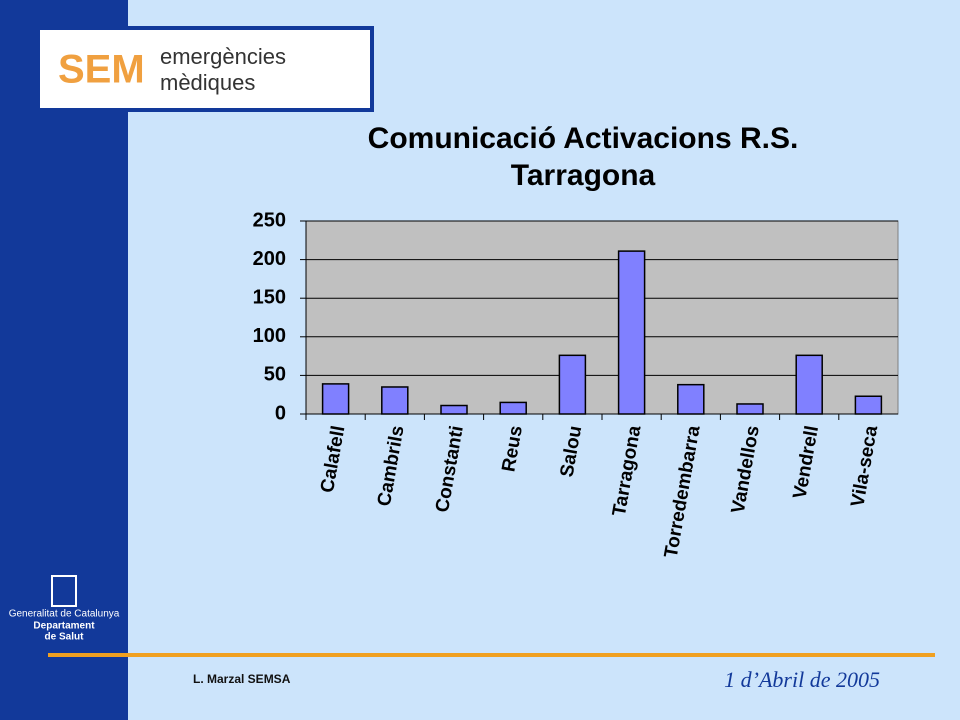  What do you see at coordinates (269, 336) in the screenshot?
I see `y-tick-label: 100` at bounding box center [269, 336].